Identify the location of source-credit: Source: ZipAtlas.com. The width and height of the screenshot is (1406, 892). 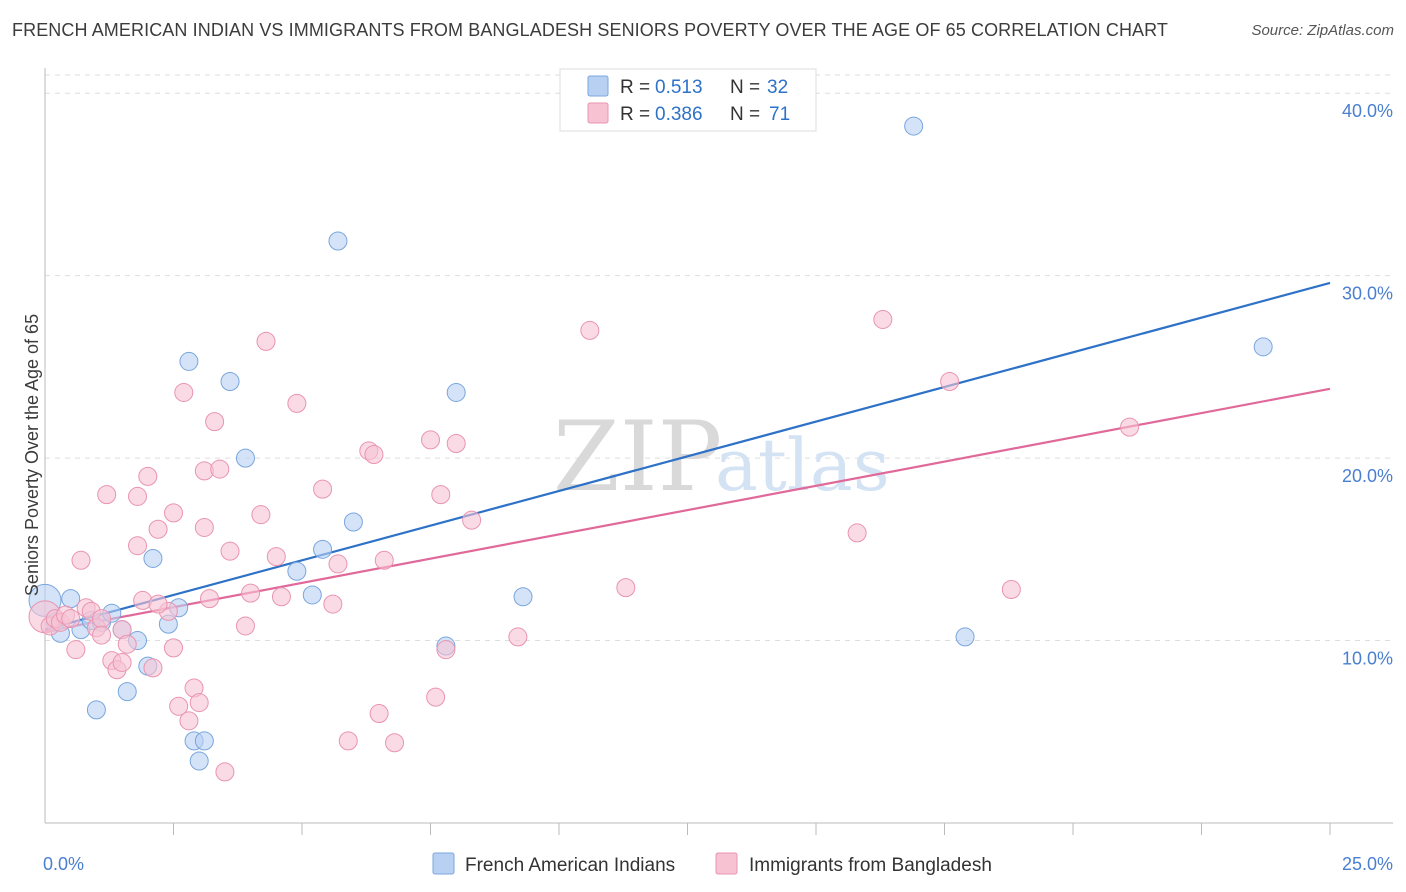
(1322, 30).